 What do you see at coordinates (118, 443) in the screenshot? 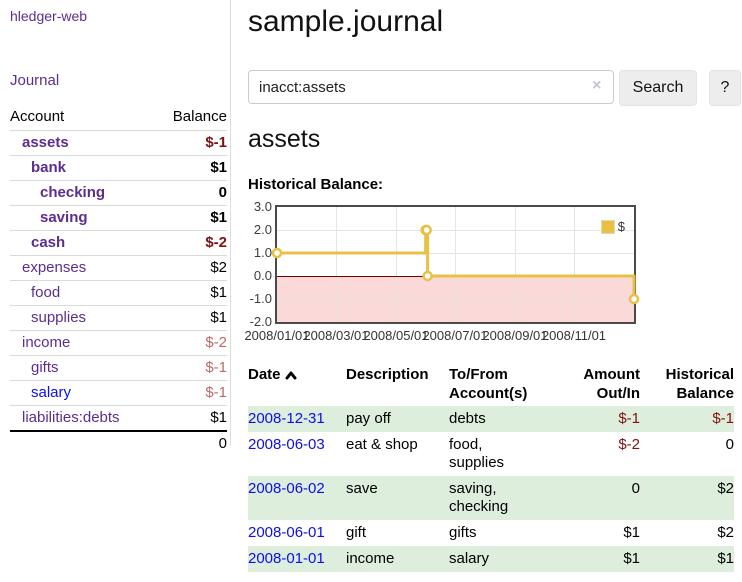
I see `accounts-total-row: 0` at bounding box center [118, 443].